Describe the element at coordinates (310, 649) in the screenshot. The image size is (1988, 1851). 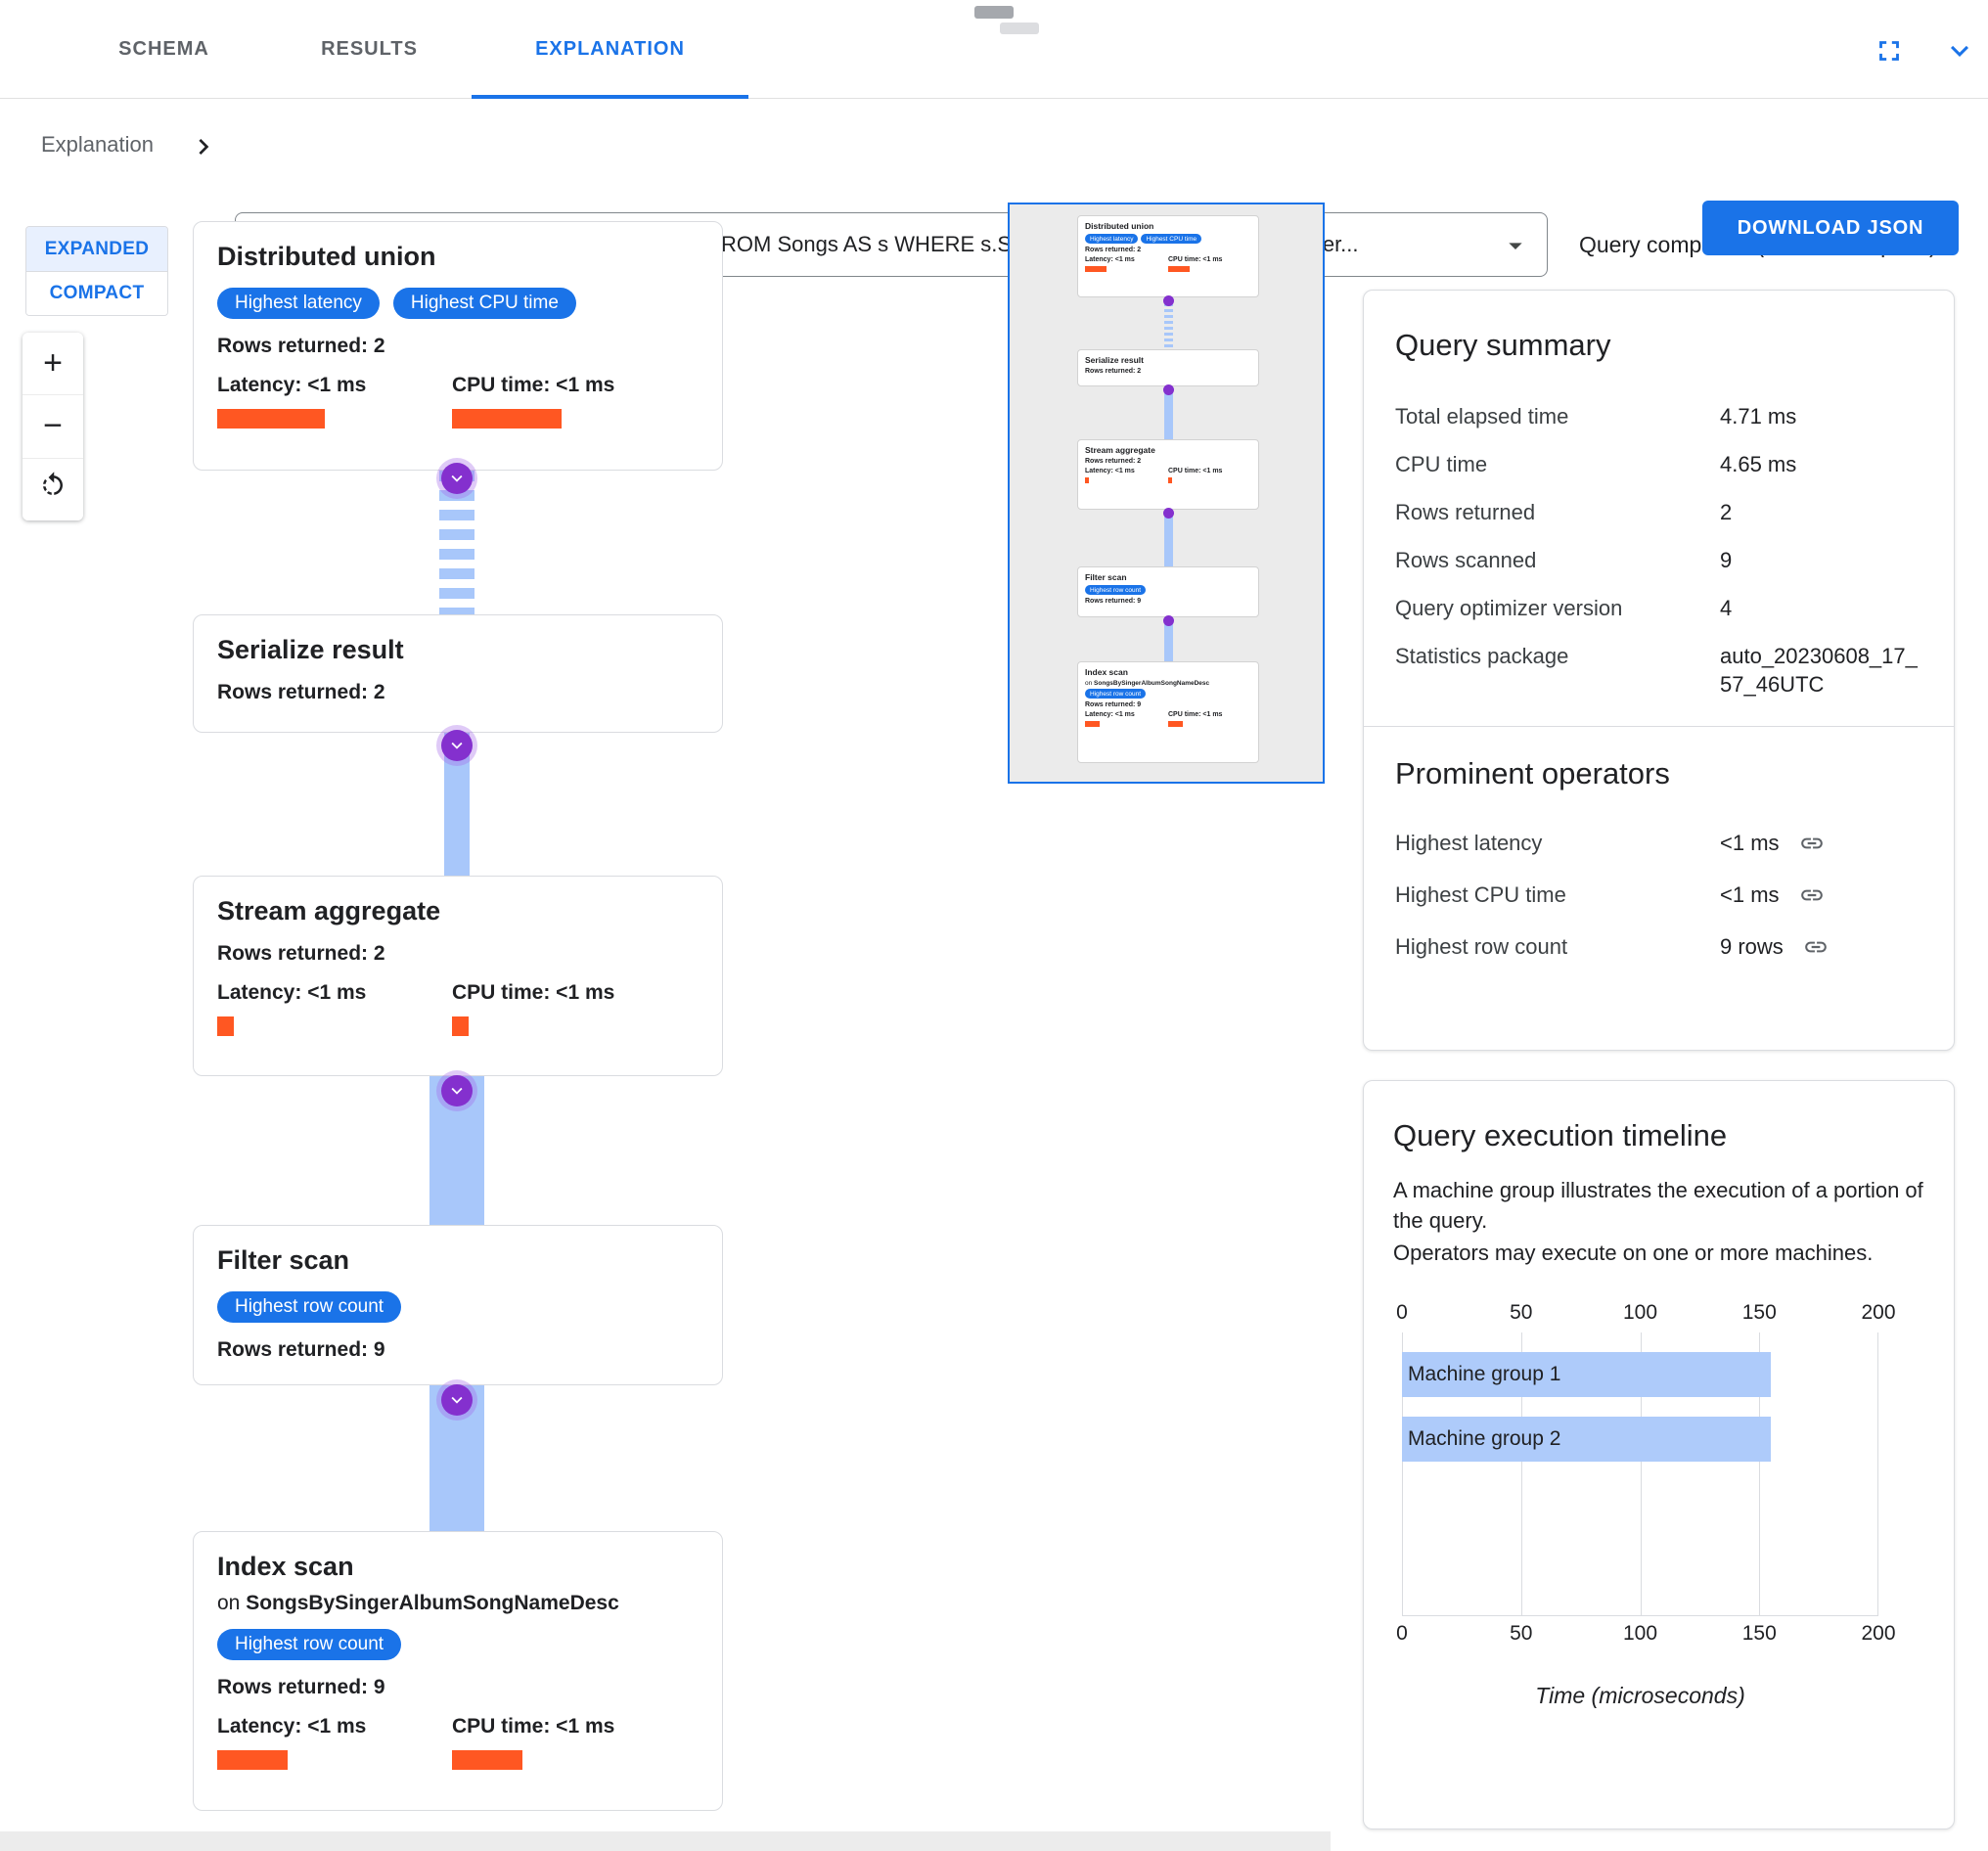
I see `node-title: Serialize result` at that location.